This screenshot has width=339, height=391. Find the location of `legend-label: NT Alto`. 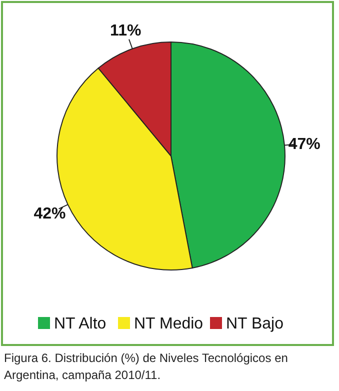

legend-label: NT Alto is located at coordinates (80, 324).